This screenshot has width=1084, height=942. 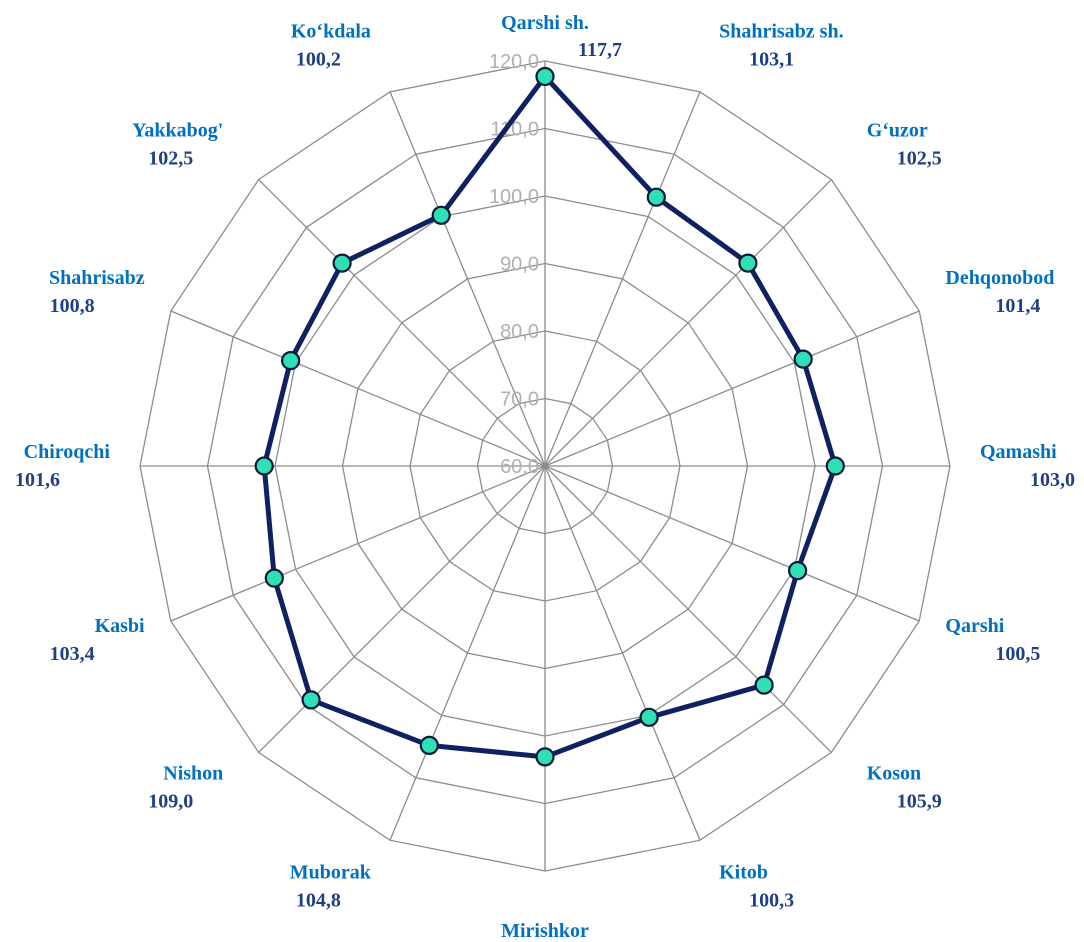 What do you see at coordinates (37, 480) in the screenshot?
I see `value-label: 101,6` at bounding box center [37, 480].